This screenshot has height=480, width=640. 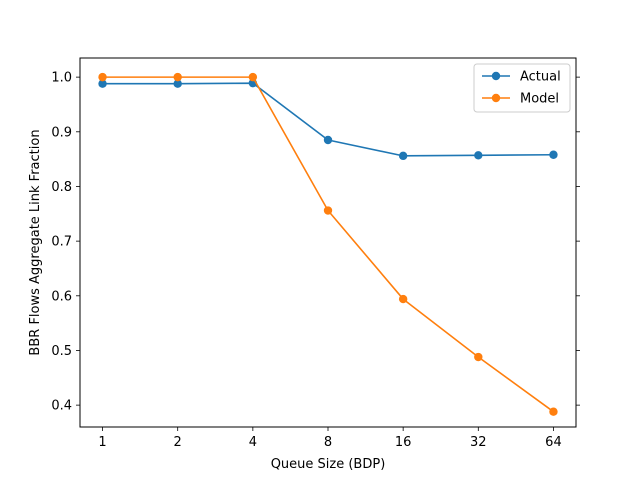 I want to click on x-tick-label: 2, so click(x=178, y=442).